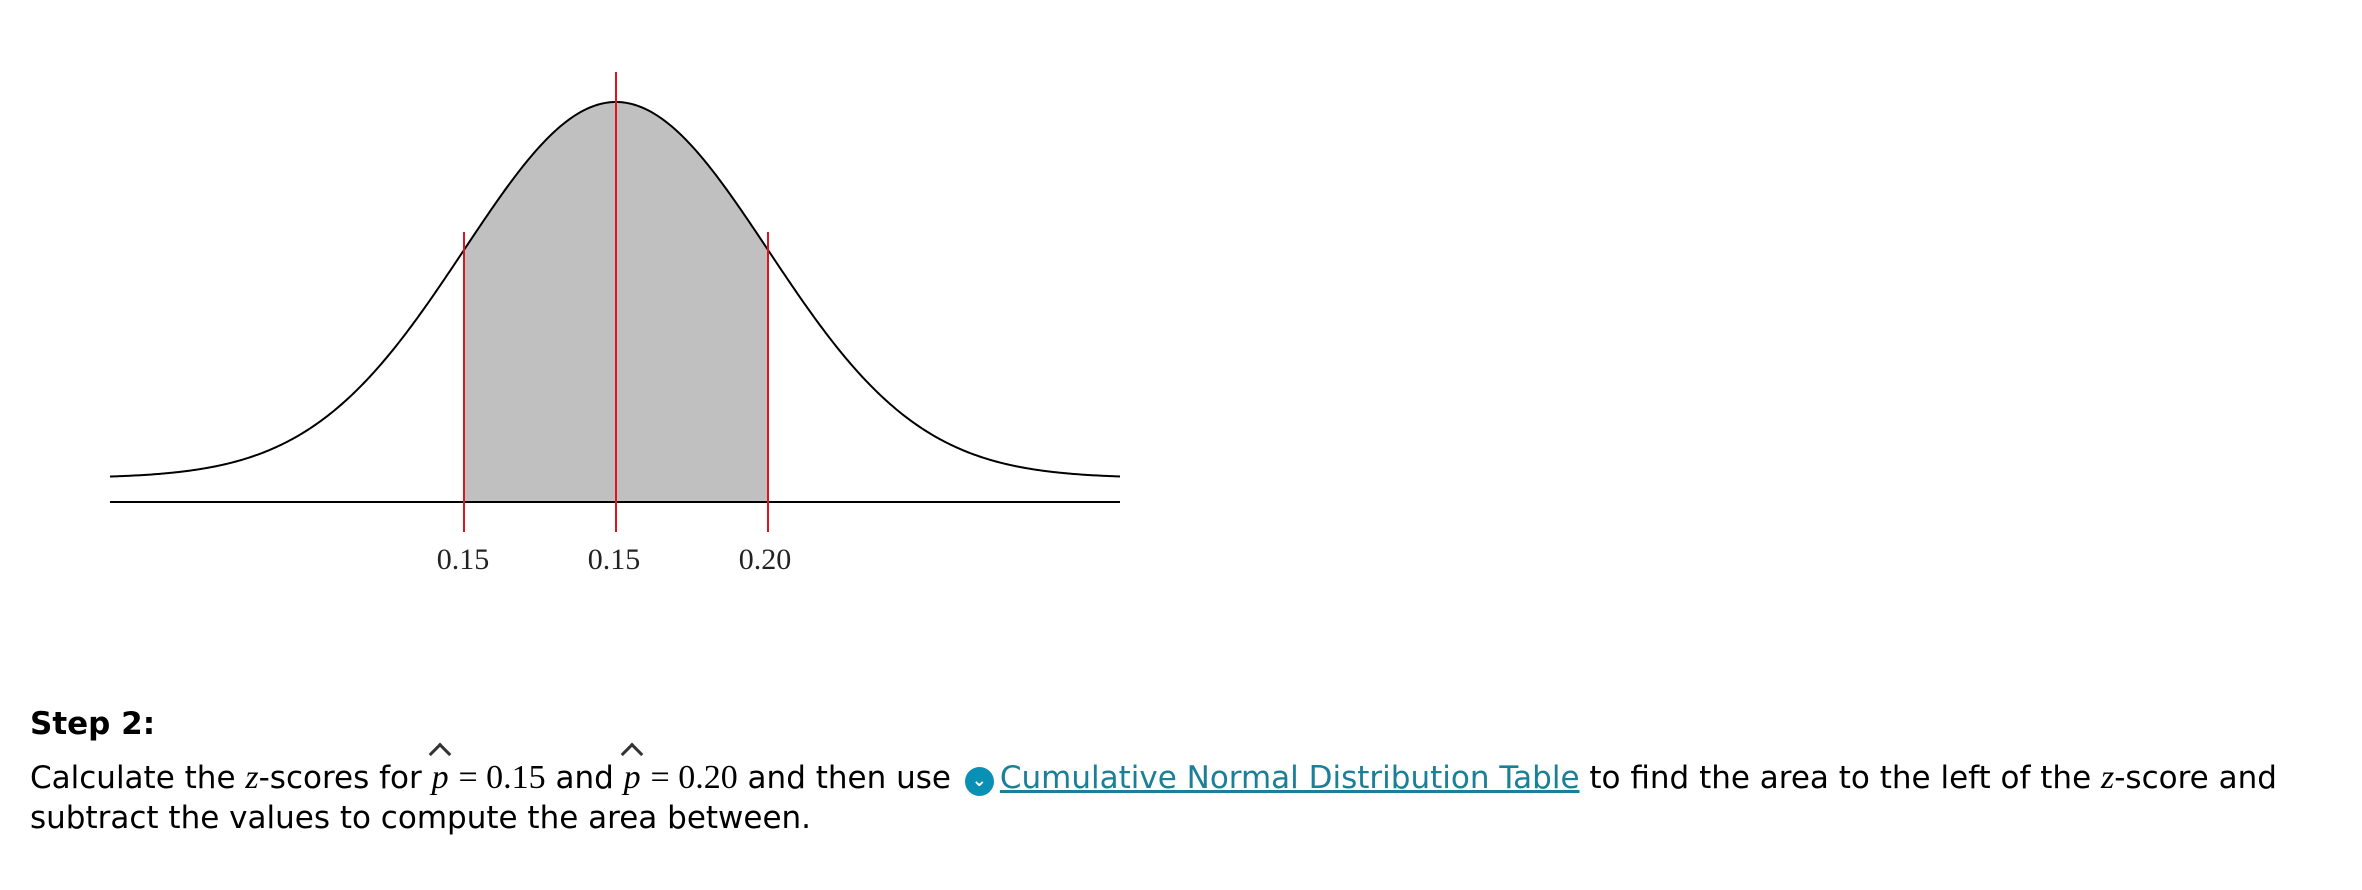 The width and height of the screenshot is (2362, 890). What do you see at coordinates (979, 781) in the screenshot?
I see `chevron-down-circle-icon: ⌄` at bounding box center [979, 781].